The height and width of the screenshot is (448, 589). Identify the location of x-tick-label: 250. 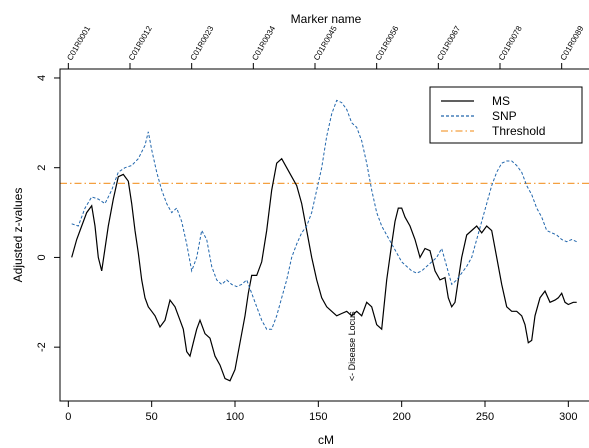
(485, 417).